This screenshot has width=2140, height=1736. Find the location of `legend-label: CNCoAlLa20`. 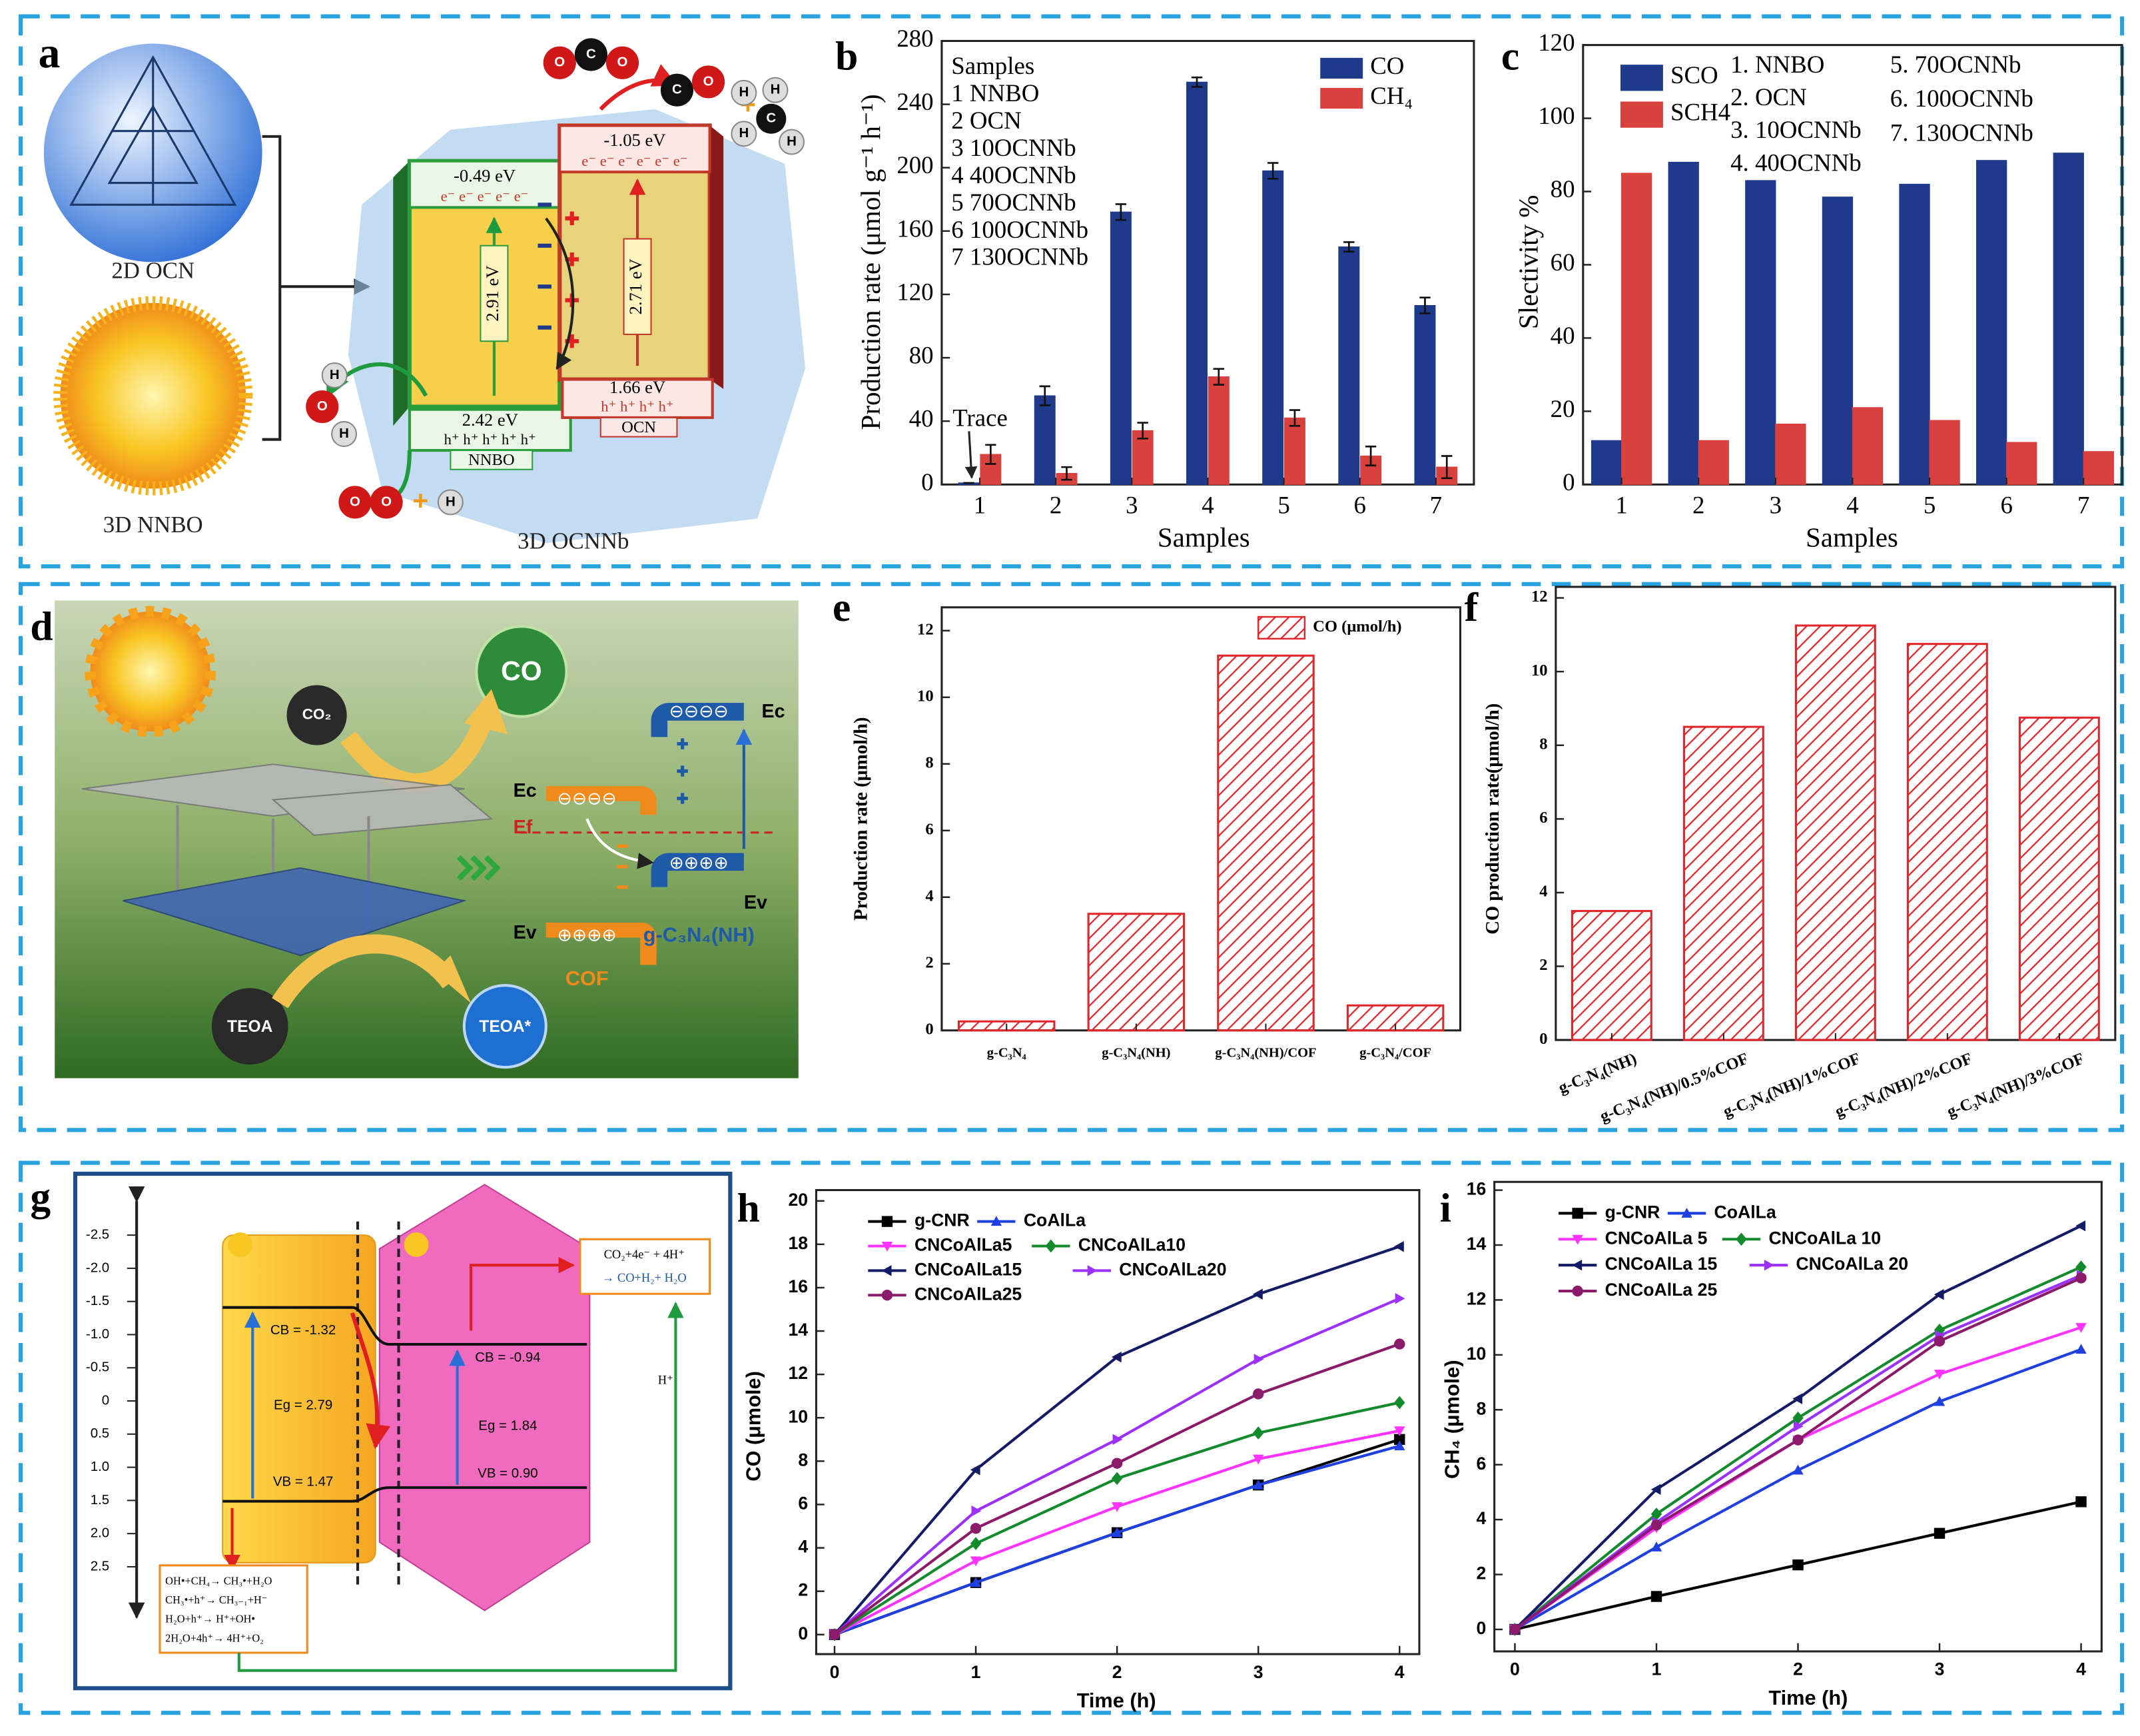

legend-label: CNCoAlLa20 is located at coordinates (1172, 1269).